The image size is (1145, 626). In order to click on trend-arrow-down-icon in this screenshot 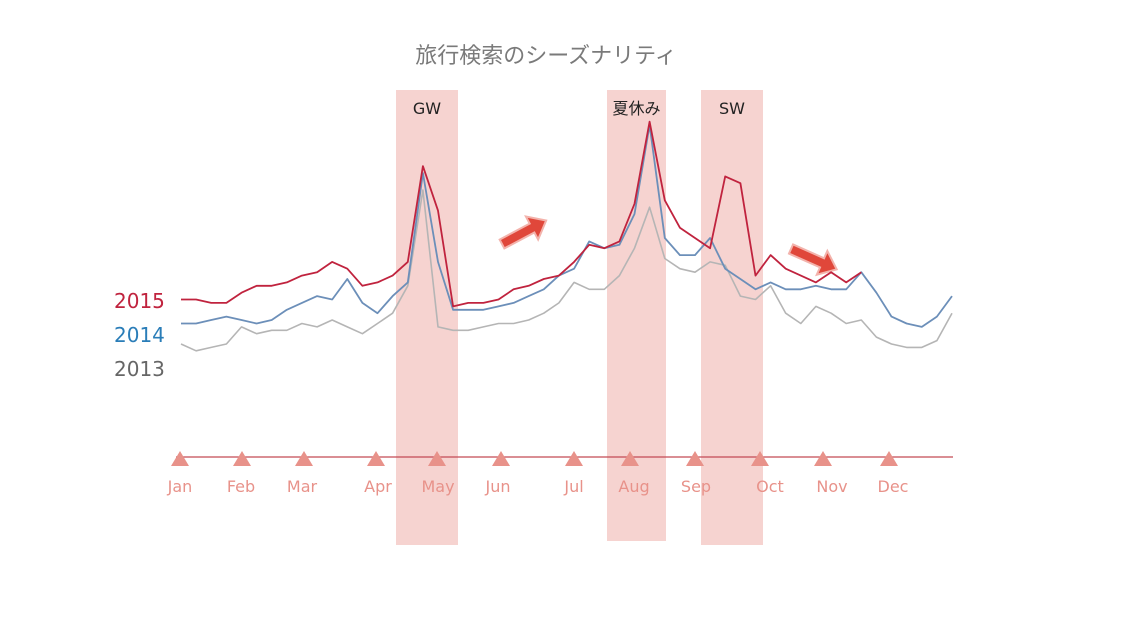, I will do `click(813, 260)`.